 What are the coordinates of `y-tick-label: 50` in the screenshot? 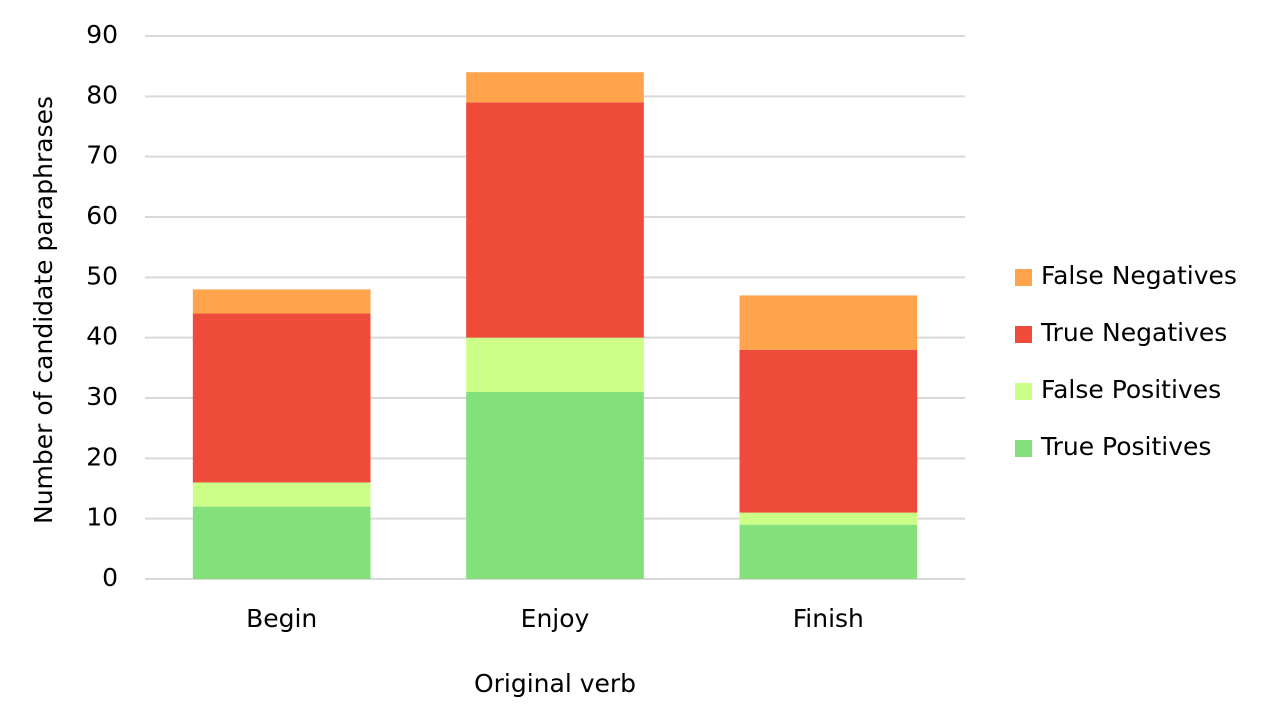 It's located at (102, 275).